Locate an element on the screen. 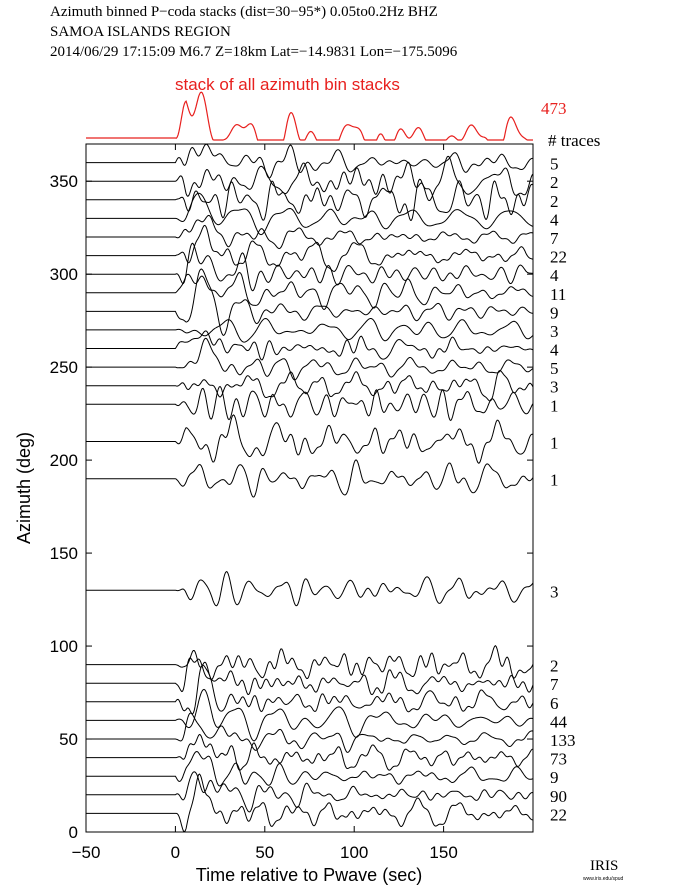 The height and width of the screenshot is (896, 695). iris-logo: IRIS www.iris.edu/spud is located at coordinates (603, 870).